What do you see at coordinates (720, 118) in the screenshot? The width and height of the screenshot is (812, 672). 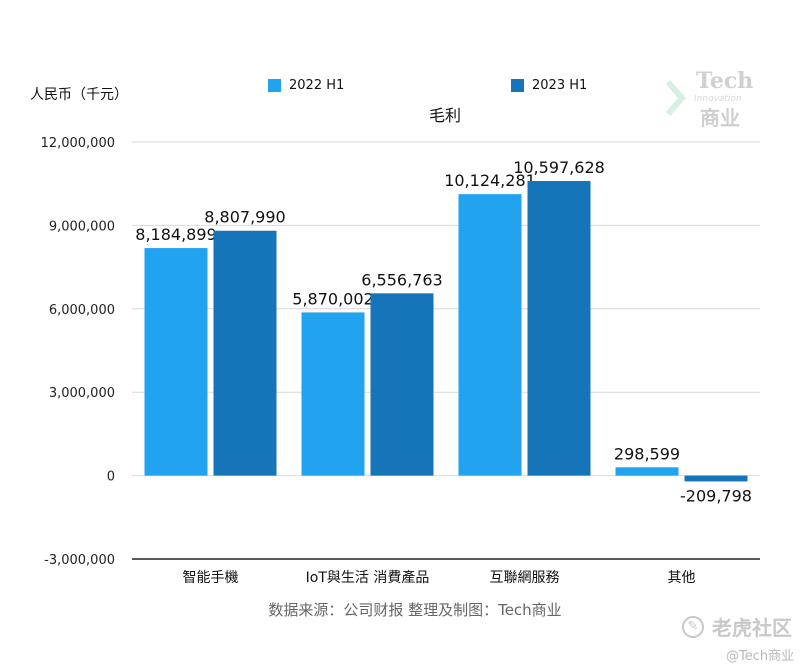 I see `logo-text-cn: 商业` at bounding box center [720, 118].